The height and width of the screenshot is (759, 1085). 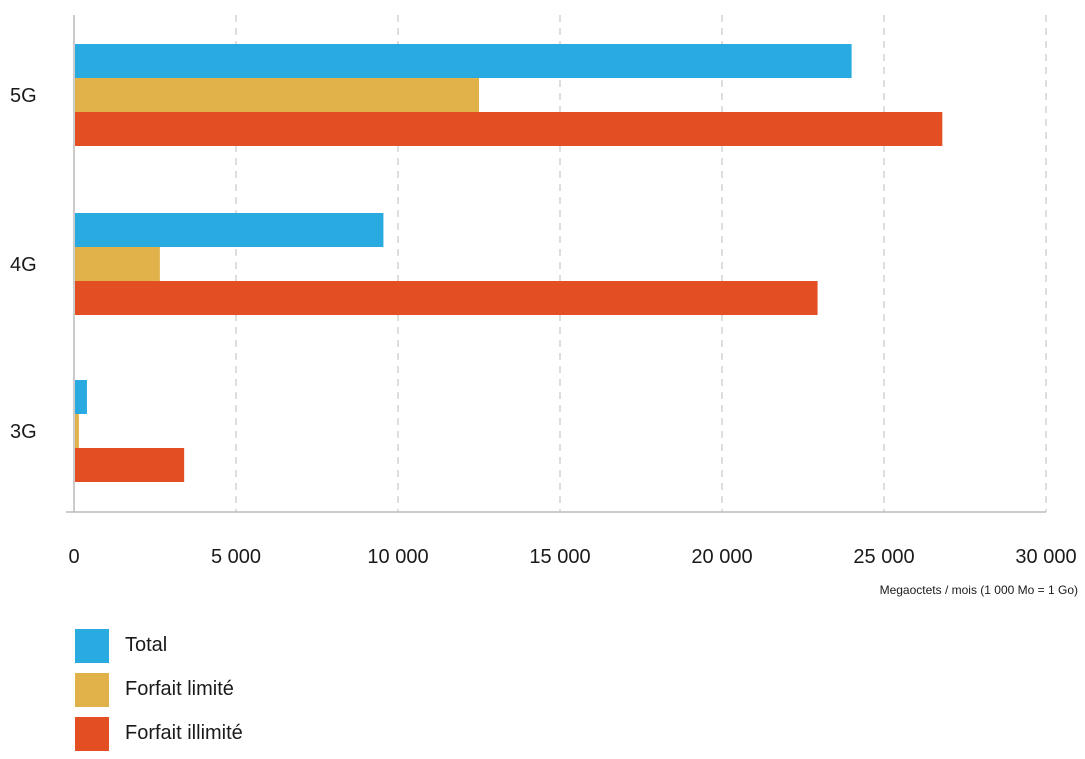 I want to click on category-label: 3G, so click(x=23, y=432).